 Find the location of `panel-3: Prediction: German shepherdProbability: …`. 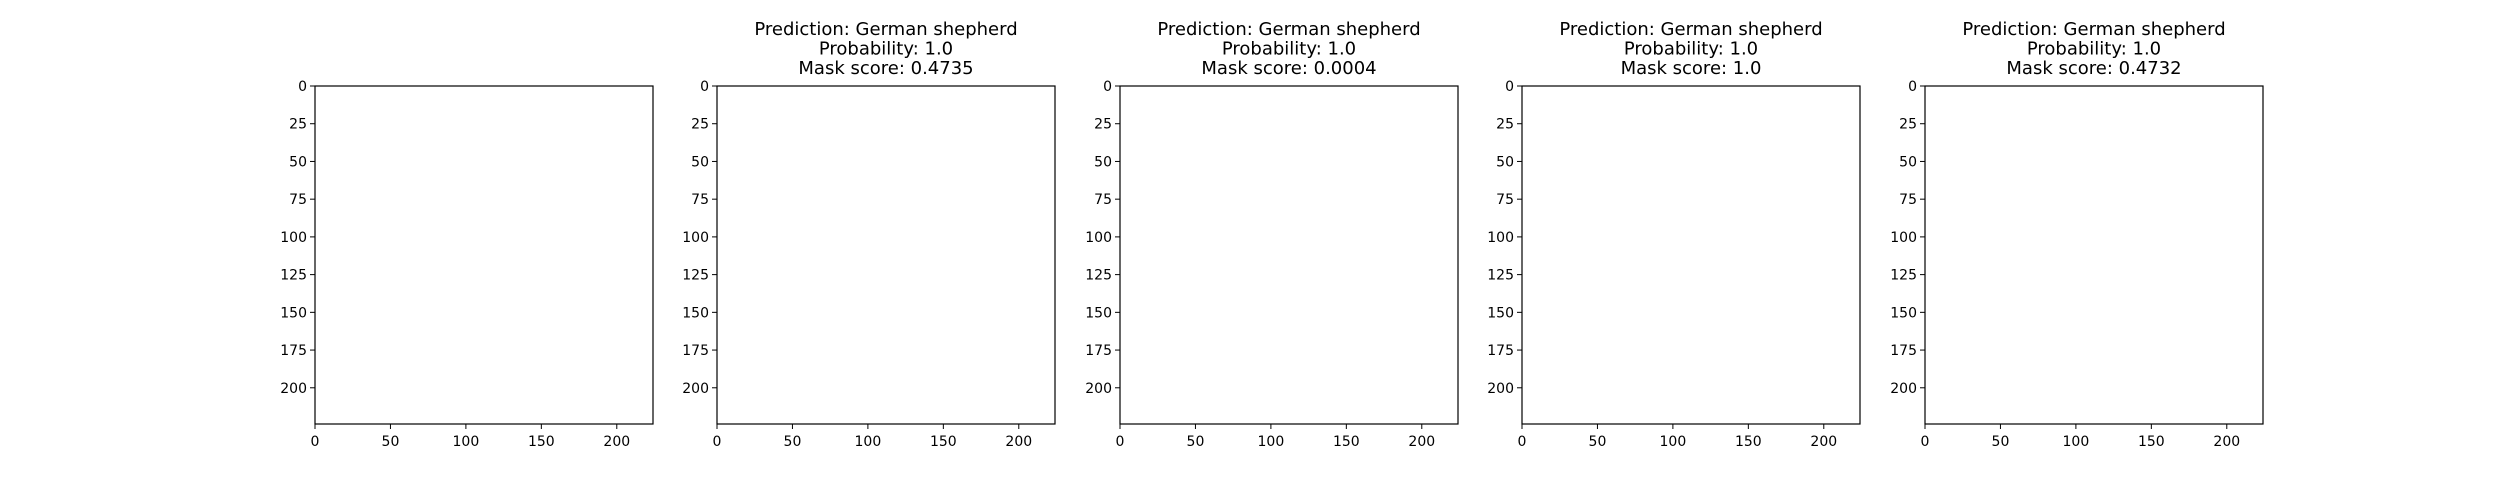

panel-3: Prediction: German shepherdProbability: … is located at coordinates (1272, 234).